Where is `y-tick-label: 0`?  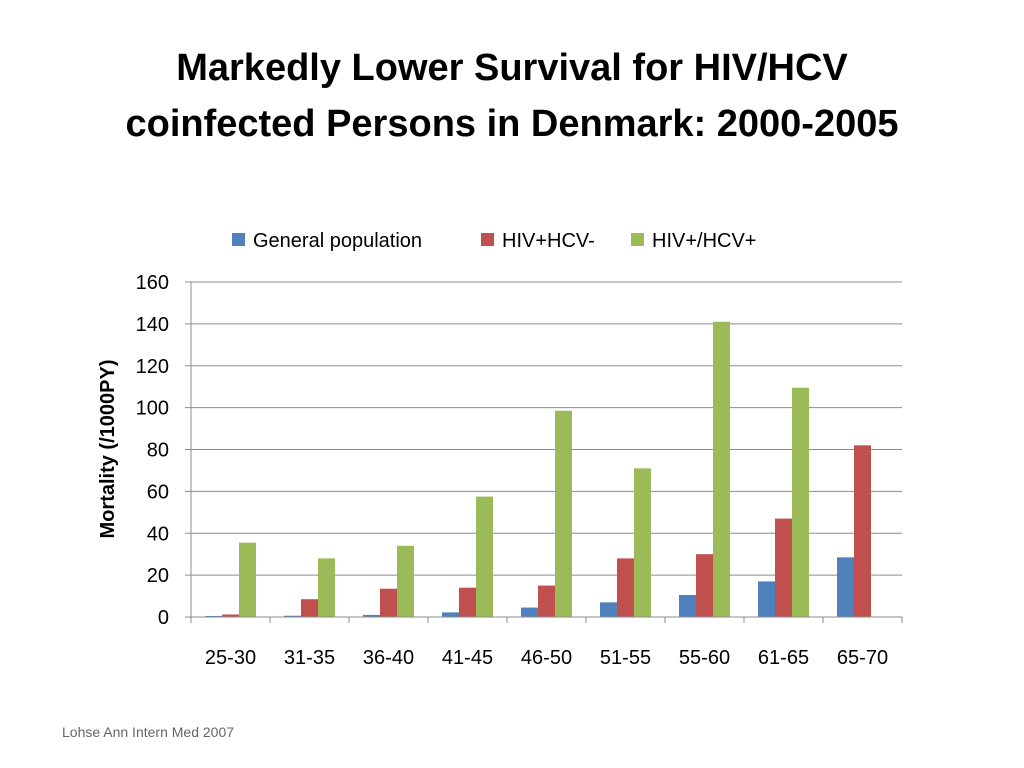 y-tick-label: 0 is located at coordinates (163, 618).